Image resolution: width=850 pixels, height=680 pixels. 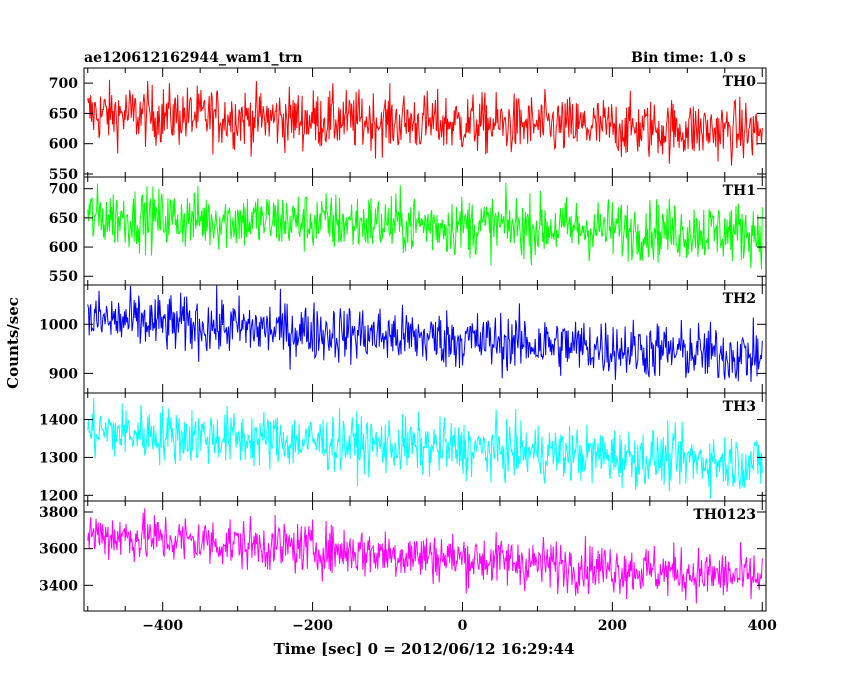 I want to click on series-line-th1, so click(x=425, y=226).